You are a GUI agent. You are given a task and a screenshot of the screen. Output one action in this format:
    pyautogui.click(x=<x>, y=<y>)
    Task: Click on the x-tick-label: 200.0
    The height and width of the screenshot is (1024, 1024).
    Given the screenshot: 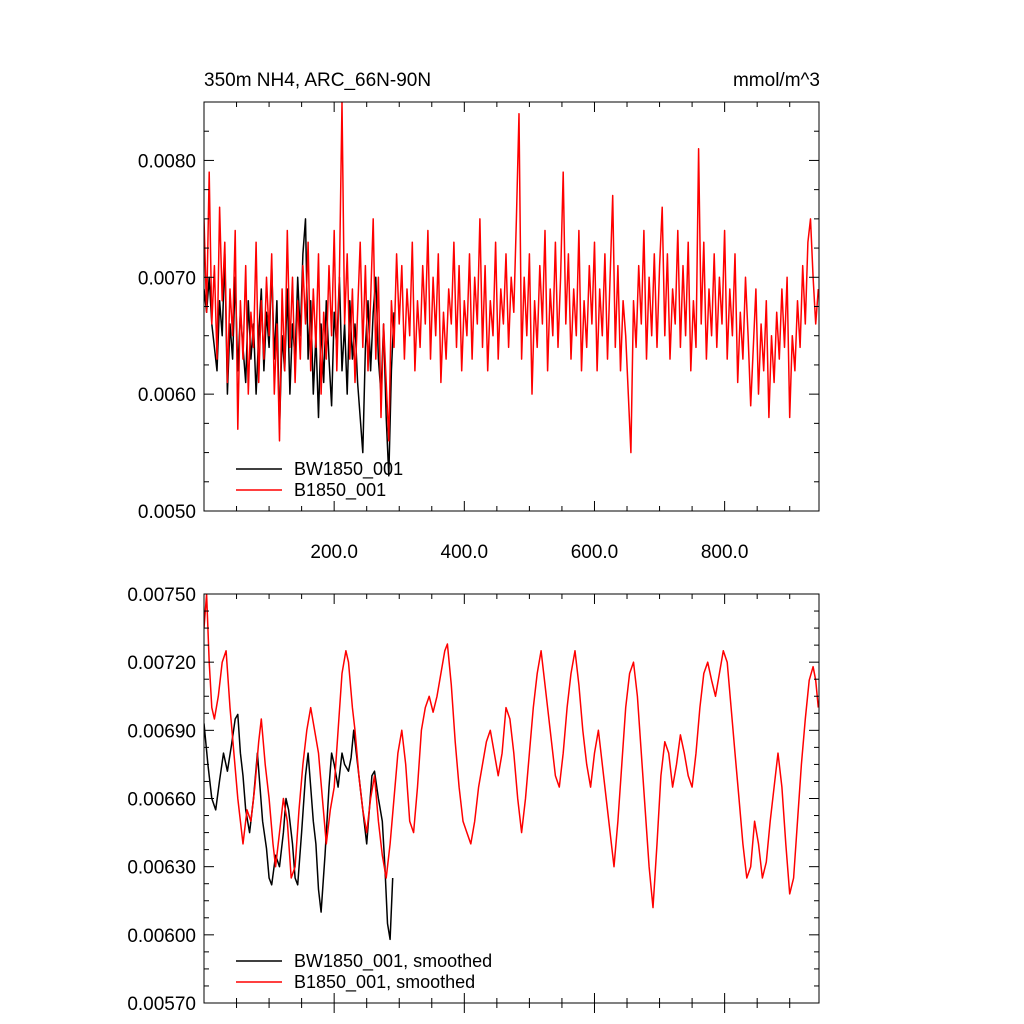 What is the action you would take?
    pyautogui.click(x=334, y=552)
    